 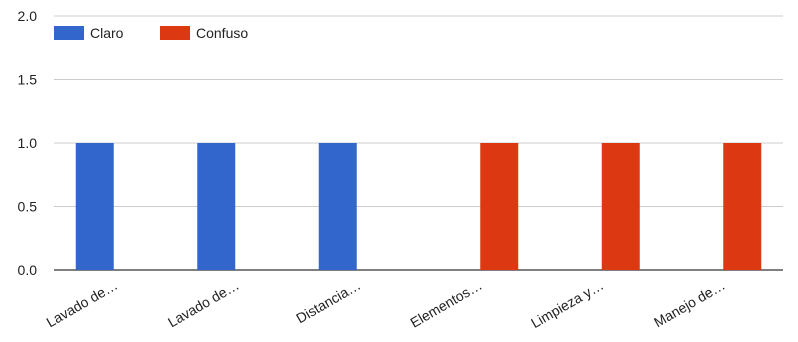 I want to click on y-axis-tick-labels: 0.0 0.5 1.0 1.5 2.0, so click(x=28, y=143).